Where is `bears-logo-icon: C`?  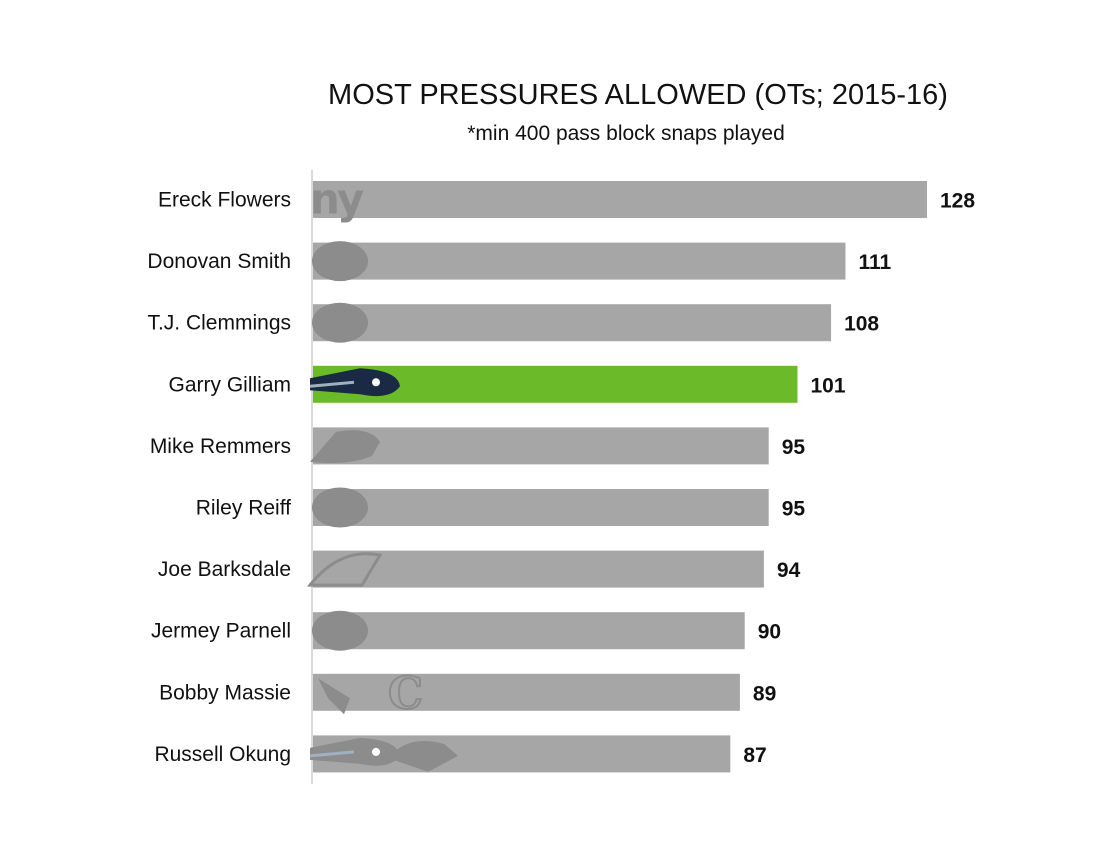 bears-logo-icon: C is located at coordinates (405, 693).